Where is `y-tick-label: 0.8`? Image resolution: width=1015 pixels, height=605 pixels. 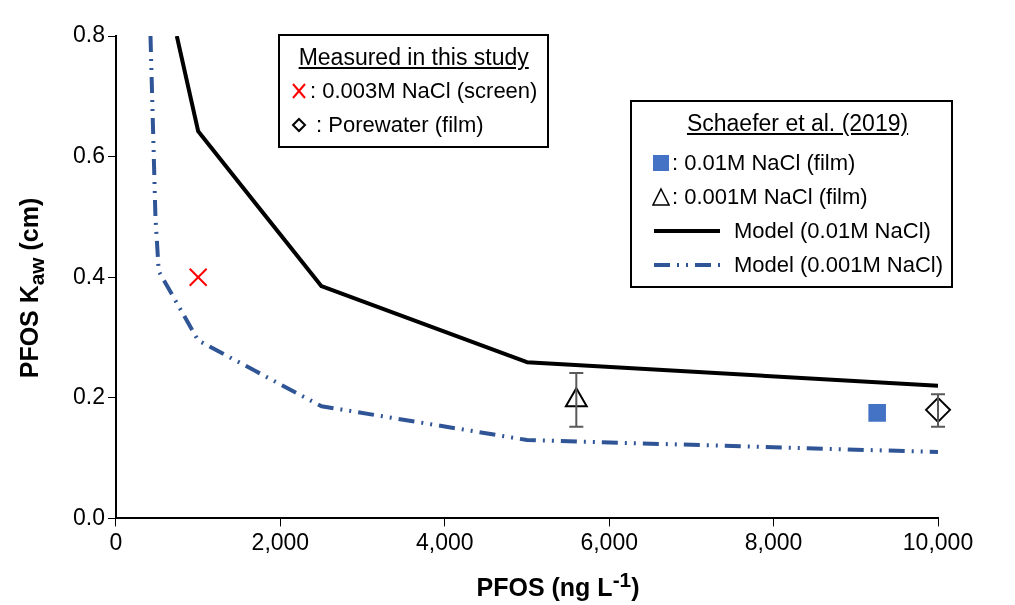
y-tick-label: 0.8 is located at coordinates (88, 34).